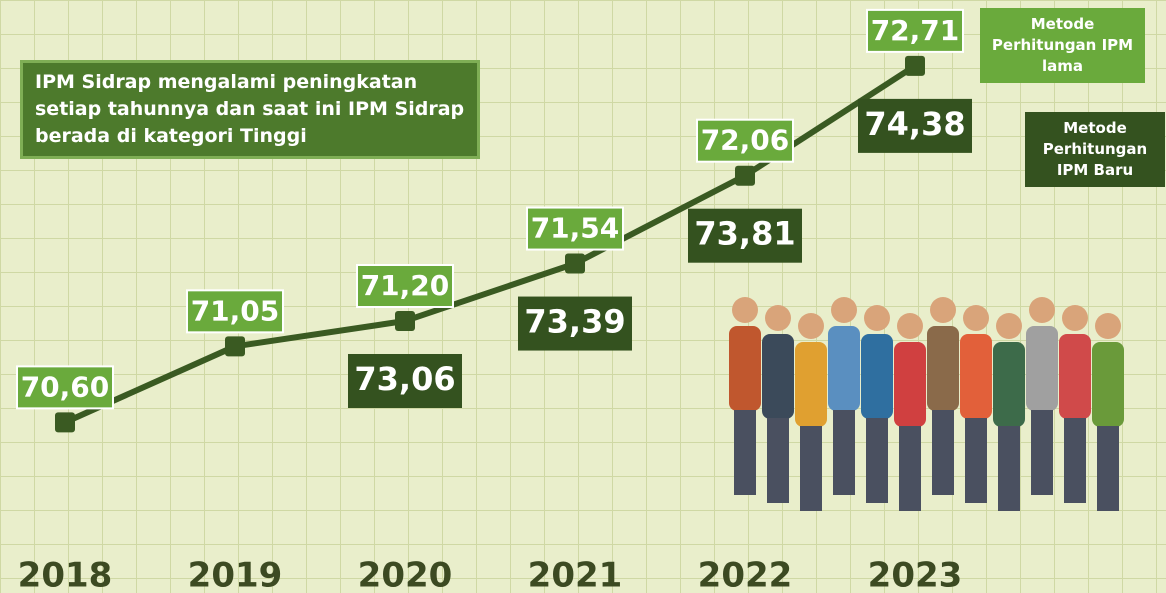 The width and height of the screenshot is (1166, 593). Describe the element at coordinates (575, 574) in the screenshot. I see `x-tick-label: 2021` at that location.